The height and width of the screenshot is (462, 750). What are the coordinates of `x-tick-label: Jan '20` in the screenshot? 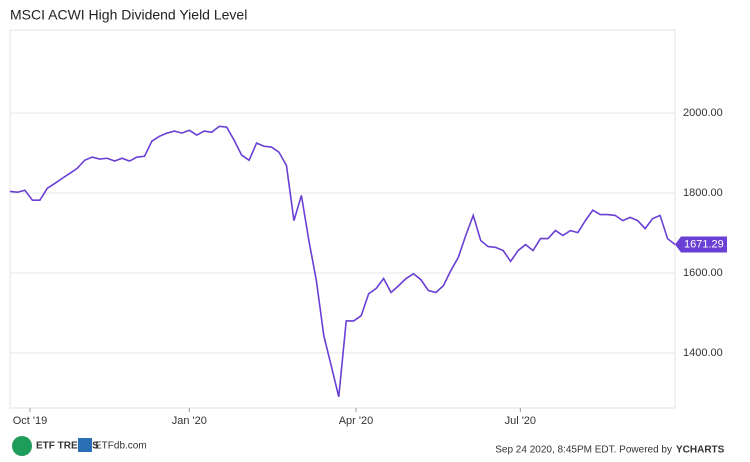 It's located at (189, 421).